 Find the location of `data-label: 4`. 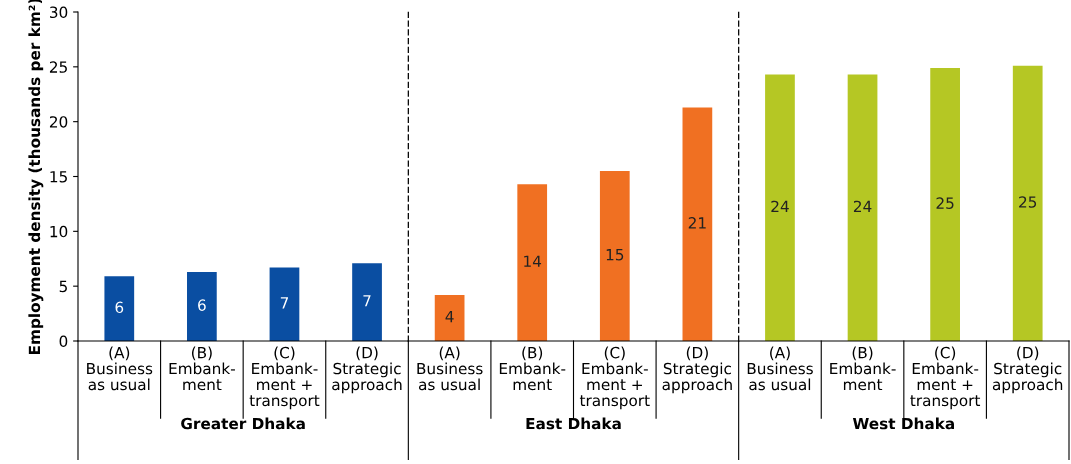

data-label: 4 is located at coordinates (449, 317).